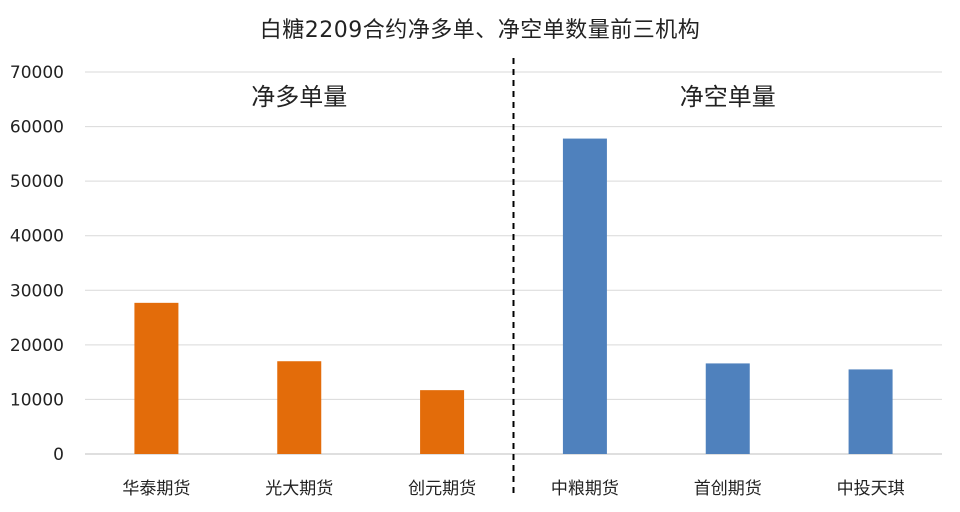 The image size is (960, 512). I want to click on x-tick-label: 华泰期货, so click(156, 489).